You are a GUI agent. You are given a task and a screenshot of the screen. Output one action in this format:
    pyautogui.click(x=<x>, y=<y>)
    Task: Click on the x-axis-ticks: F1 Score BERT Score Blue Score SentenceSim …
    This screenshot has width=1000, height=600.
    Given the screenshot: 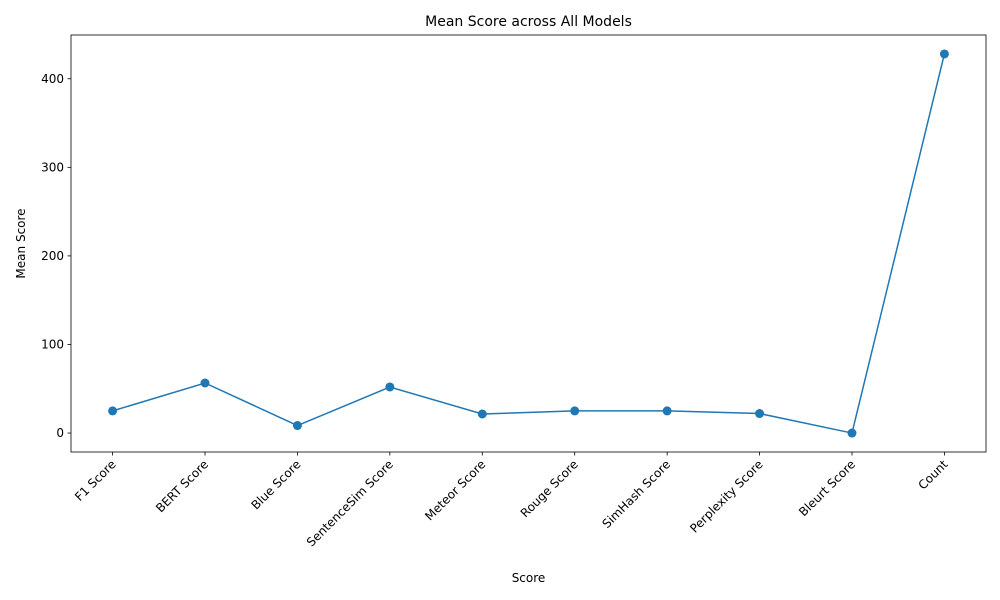 What is the action you would take?
    pyautogui.click(x=511, y=500)
    